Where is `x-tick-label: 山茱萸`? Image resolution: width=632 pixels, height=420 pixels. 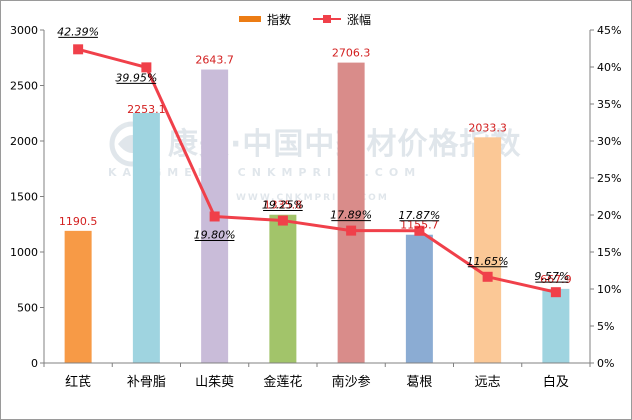
x-tick-label: 山茱萸 is located at coordinates (214, 382).